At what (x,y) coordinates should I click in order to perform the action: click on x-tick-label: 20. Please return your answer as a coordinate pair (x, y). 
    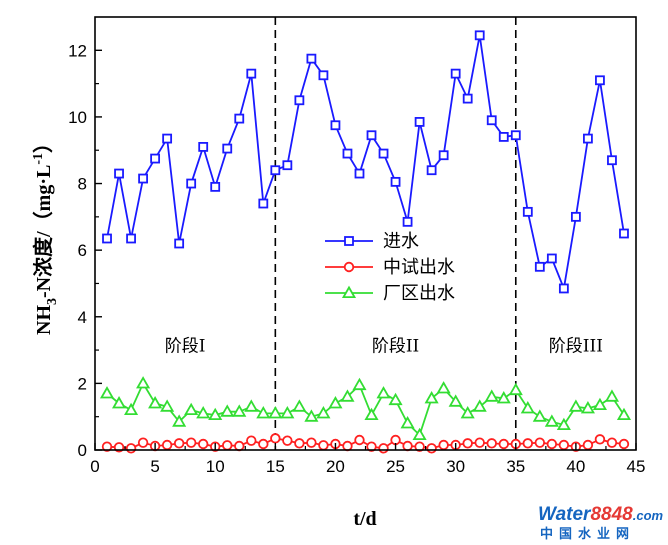
    Looking at the image, I should click on (335, 466).